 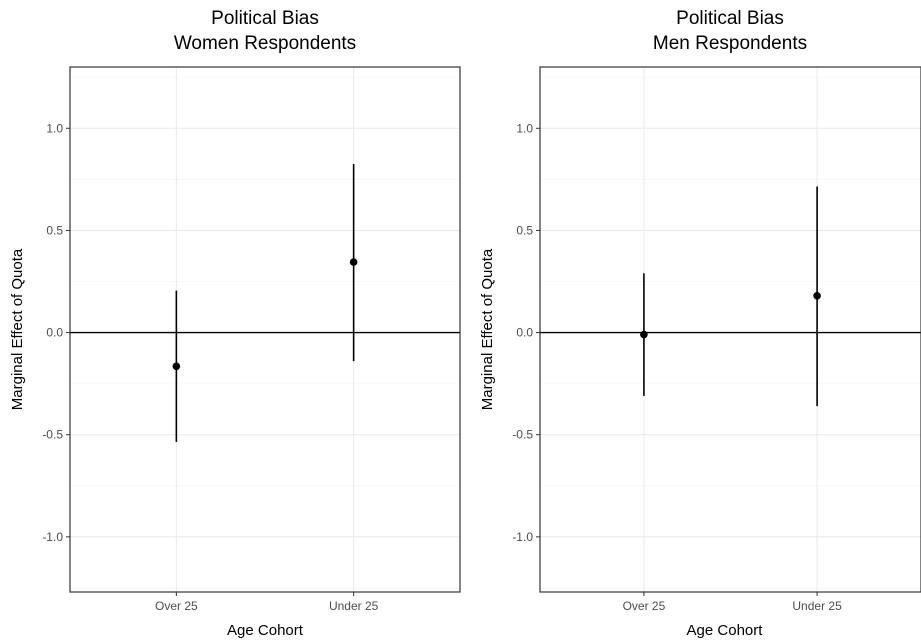 What do you see at coordinates (265, 43) in the screenshot?
I see `chart-title-line-2: Women Respondents` at bounding box center [265, 43].